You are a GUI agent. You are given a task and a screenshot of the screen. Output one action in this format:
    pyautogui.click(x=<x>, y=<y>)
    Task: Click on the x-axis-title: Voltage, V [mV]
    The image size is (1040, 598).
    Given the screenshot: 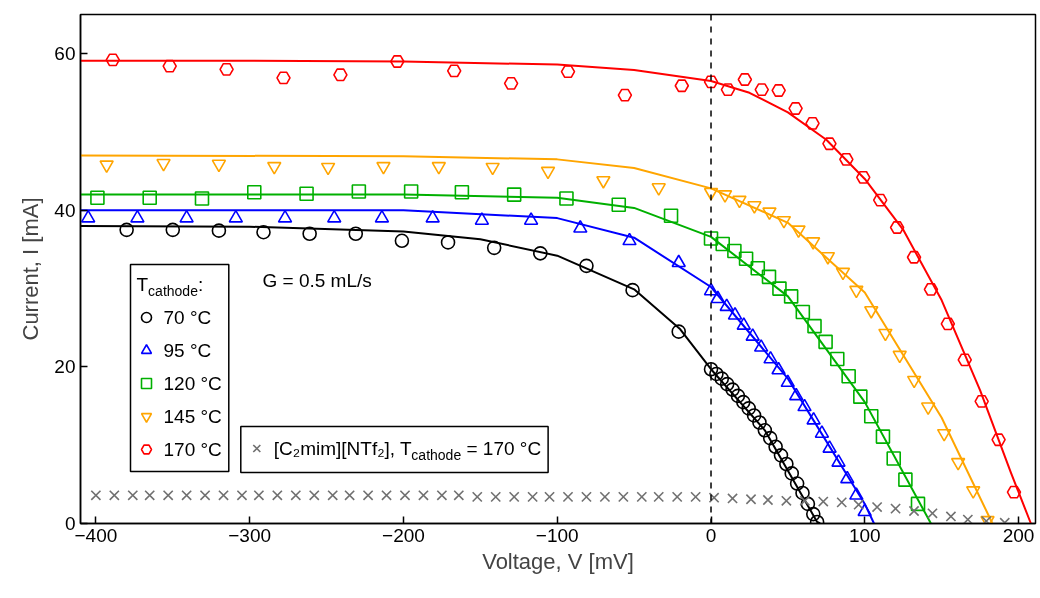 What is the action you would take?
    pyautogui.click(x=558, y=561)
    